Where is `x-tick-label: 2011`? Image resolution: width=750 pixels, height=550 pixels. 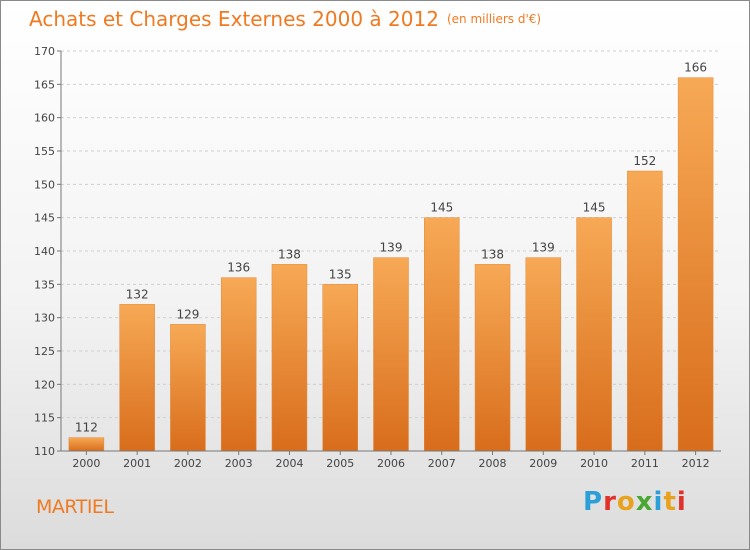
x-tick-label: 2011 is located at coordinates (645, 463).